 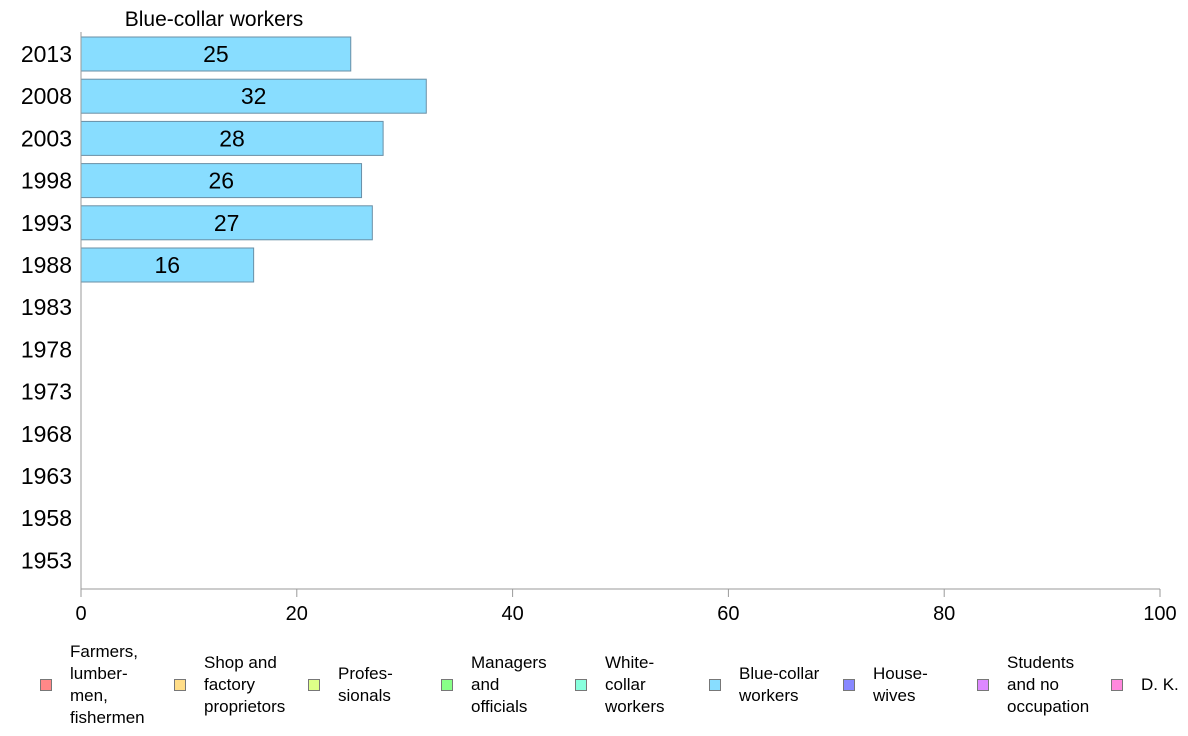 I want to click on legend-item: White- collar workers, so click(x=620, y=685).